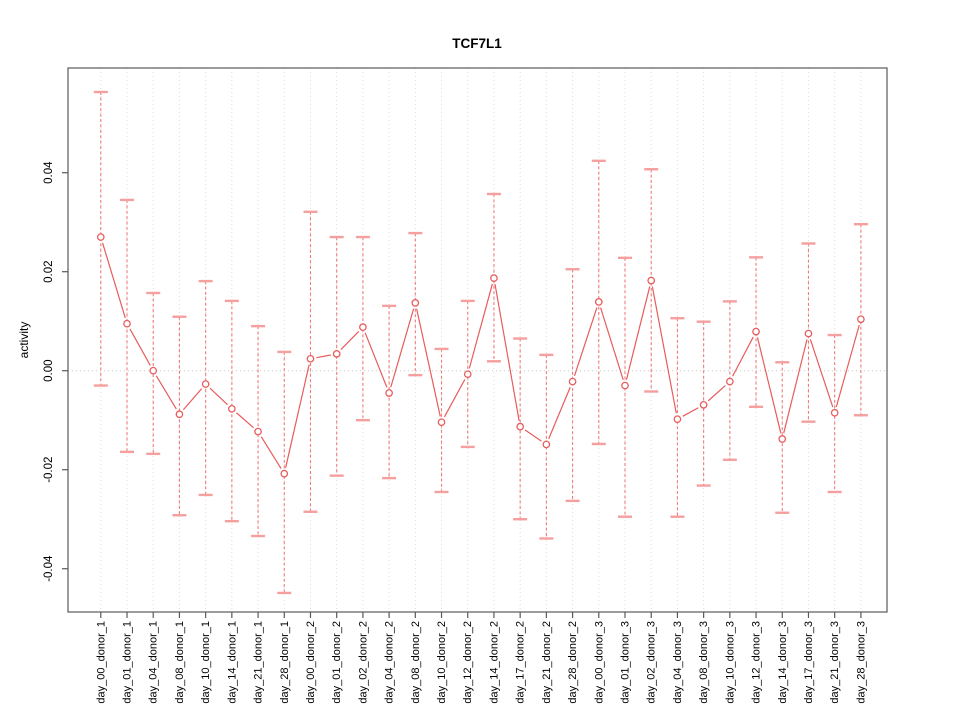  What do you see at coordinates (49, 470) in the screenshot?
I see `y-tick-label: -0.02` at bounding box center [49, 470].